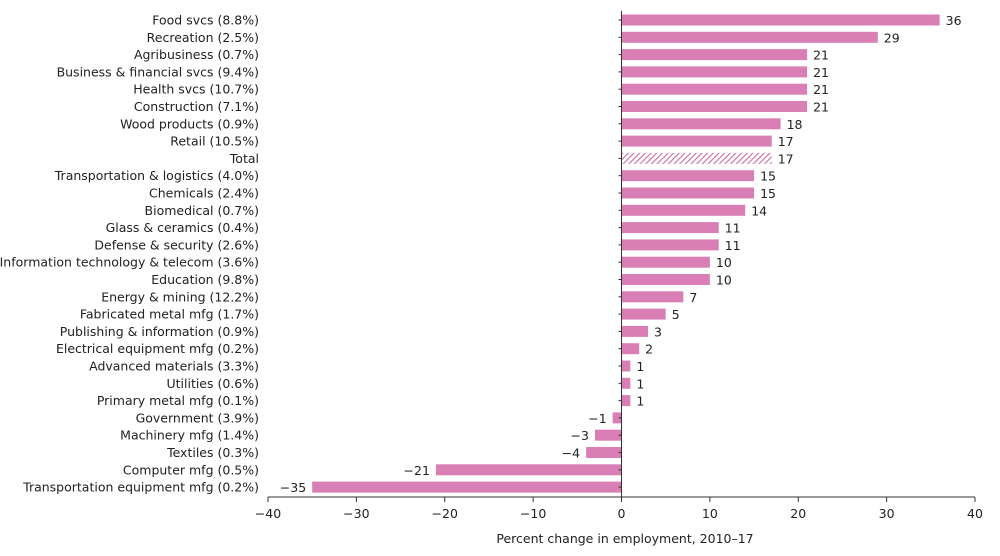 The height and width of the screenshot is (556, 1000). I want to click on x-tick-label: −20, so click(445, 513).